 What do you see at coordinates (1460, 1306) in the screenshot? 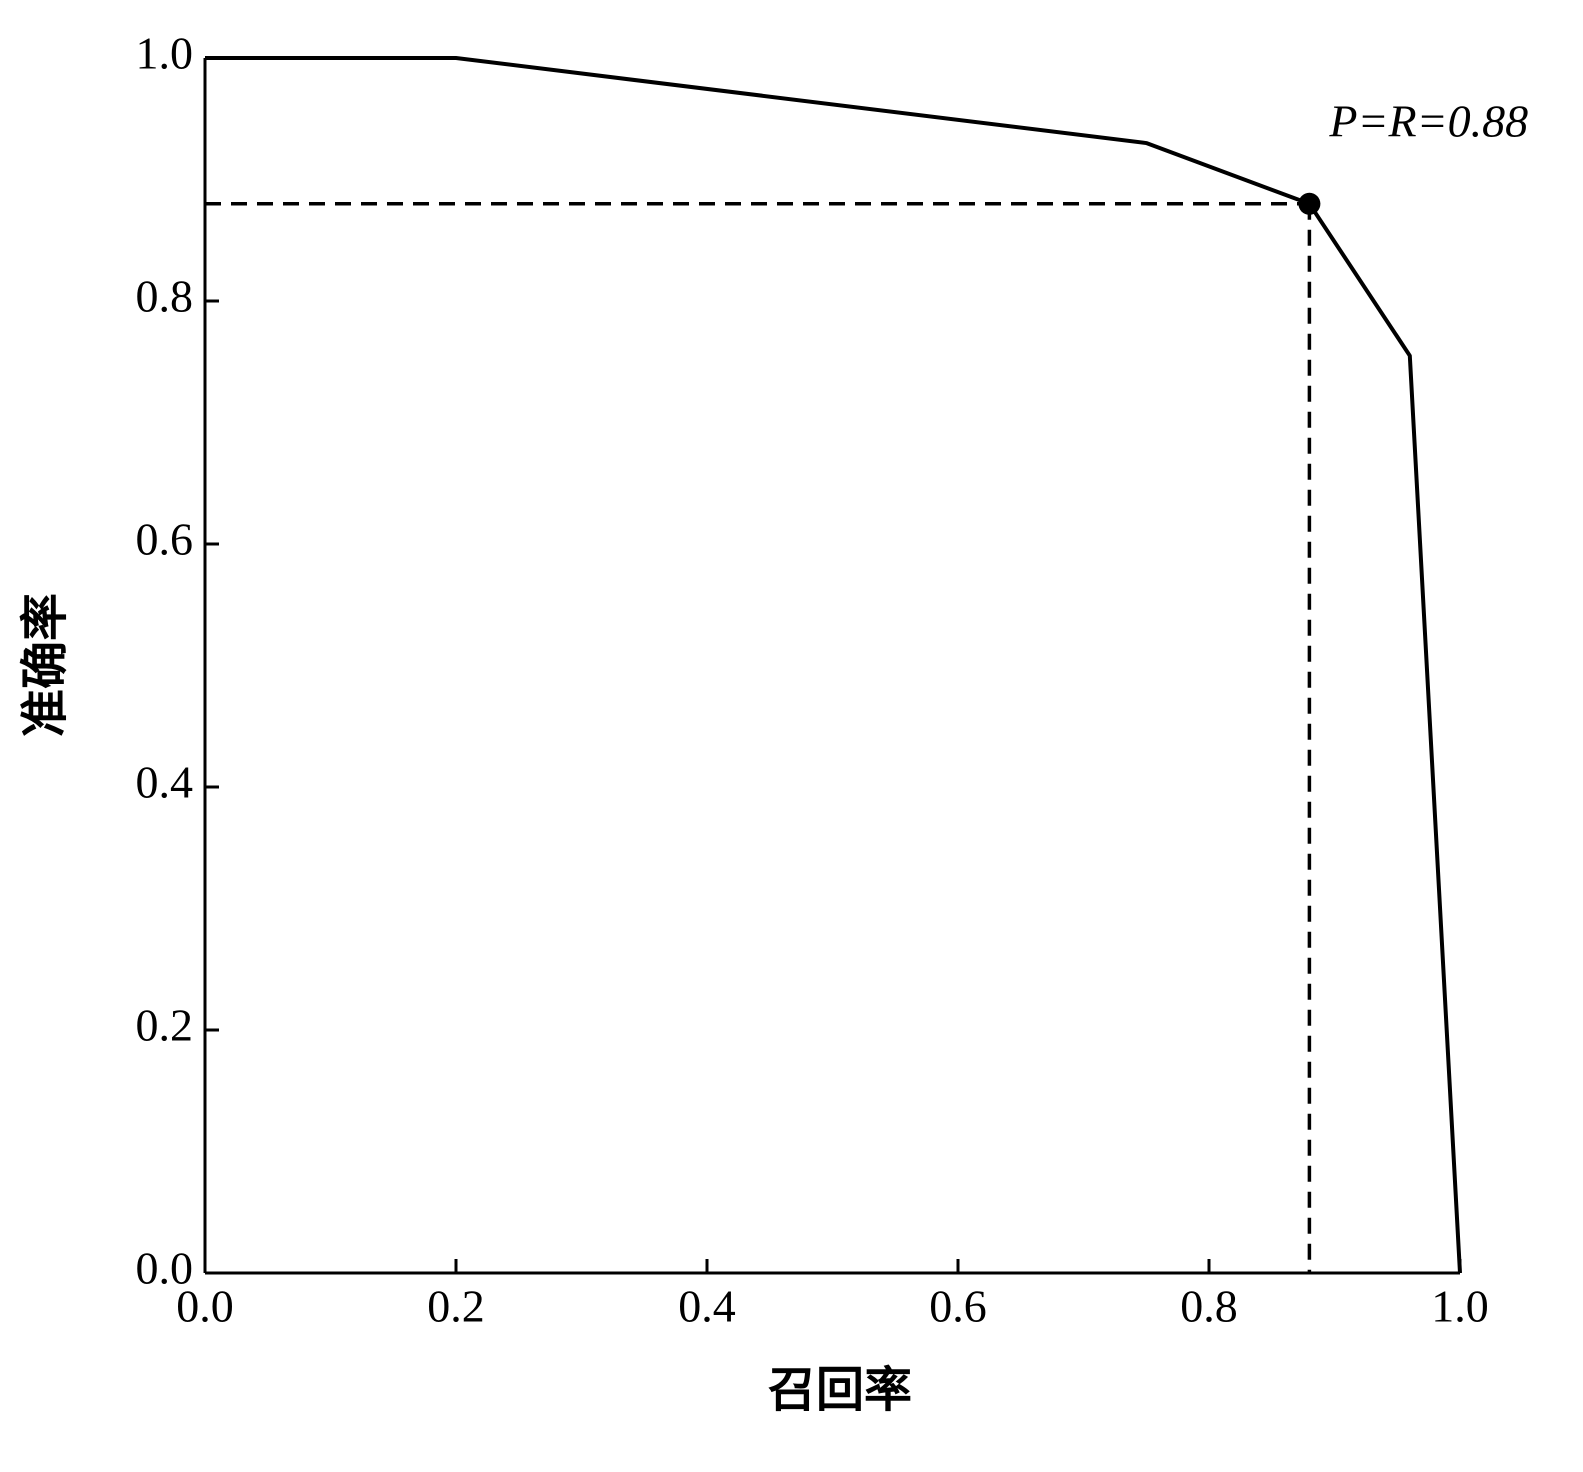
I see `x-tick-label: 1.0` at bounding box center [1460, 1306].